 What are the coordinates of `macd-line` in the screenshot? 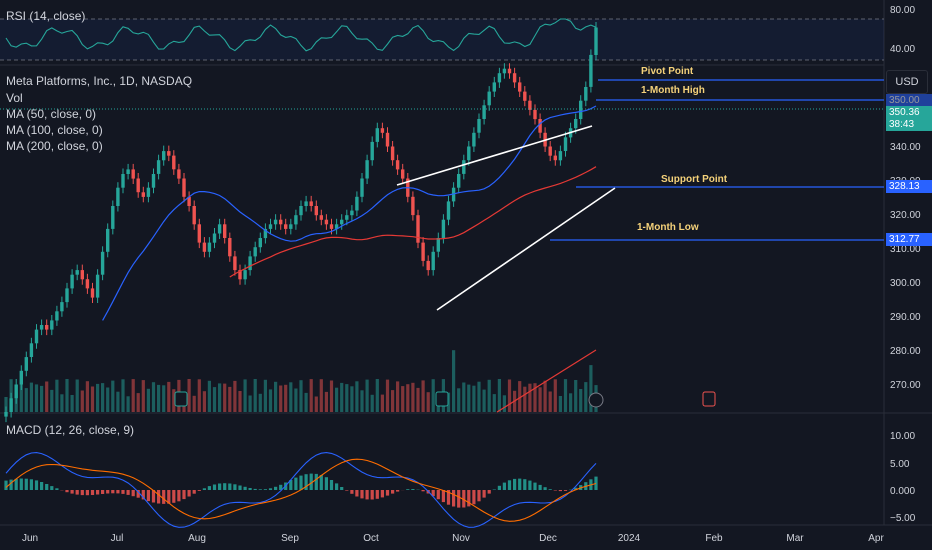 It's located at (301, 490).